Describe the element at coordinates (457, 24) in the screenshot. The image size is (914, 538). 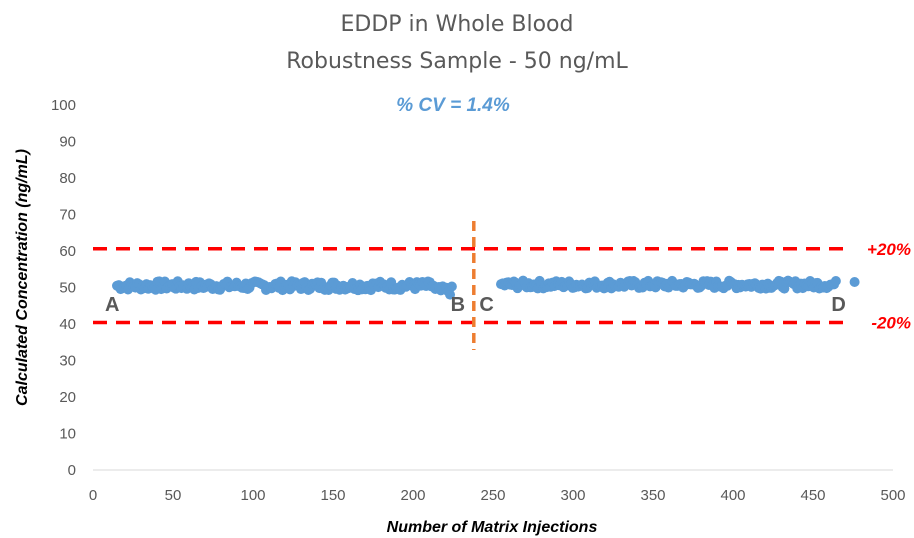
I see `chart-title: EDDP in Whole Blood` at that location.